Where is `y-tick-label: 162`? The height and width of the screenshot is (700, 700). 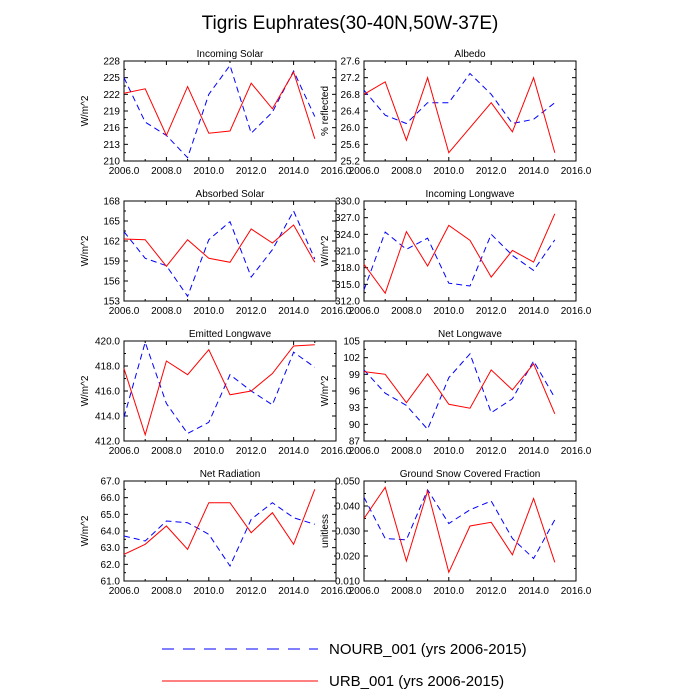
y-tick-label: 162 is located at coordinates (111, 242).